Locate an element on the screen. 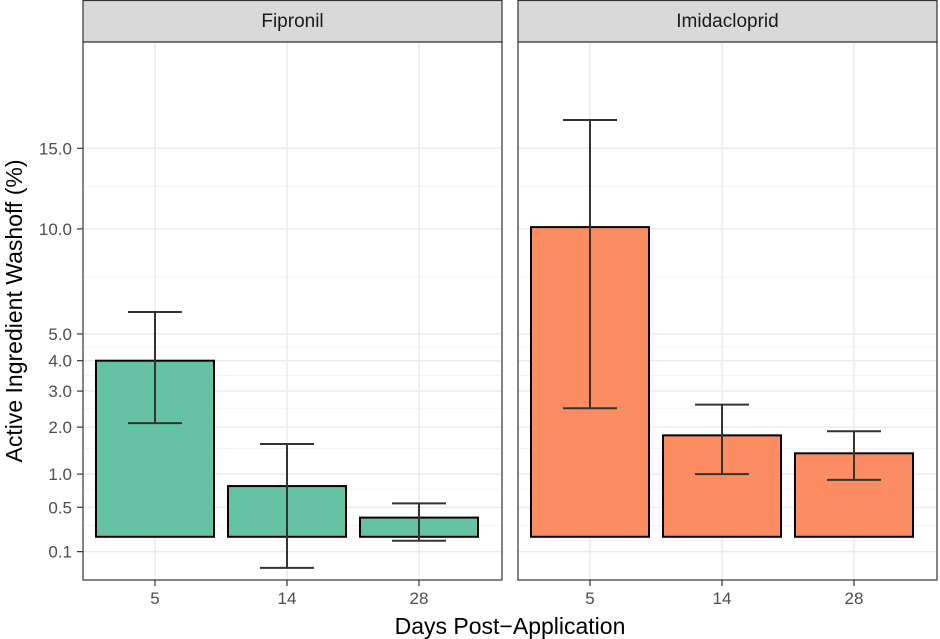  y-axis-title: Active Ingredient Washoff (%) is located at coordinates (14, 311).